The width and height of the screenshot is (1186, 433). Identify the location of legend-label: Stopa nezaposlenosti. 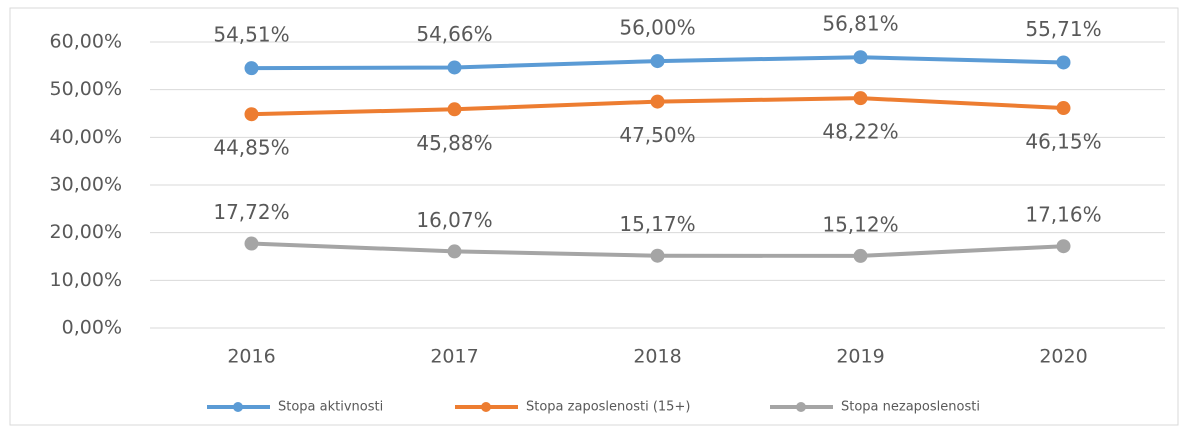
(910, 407).